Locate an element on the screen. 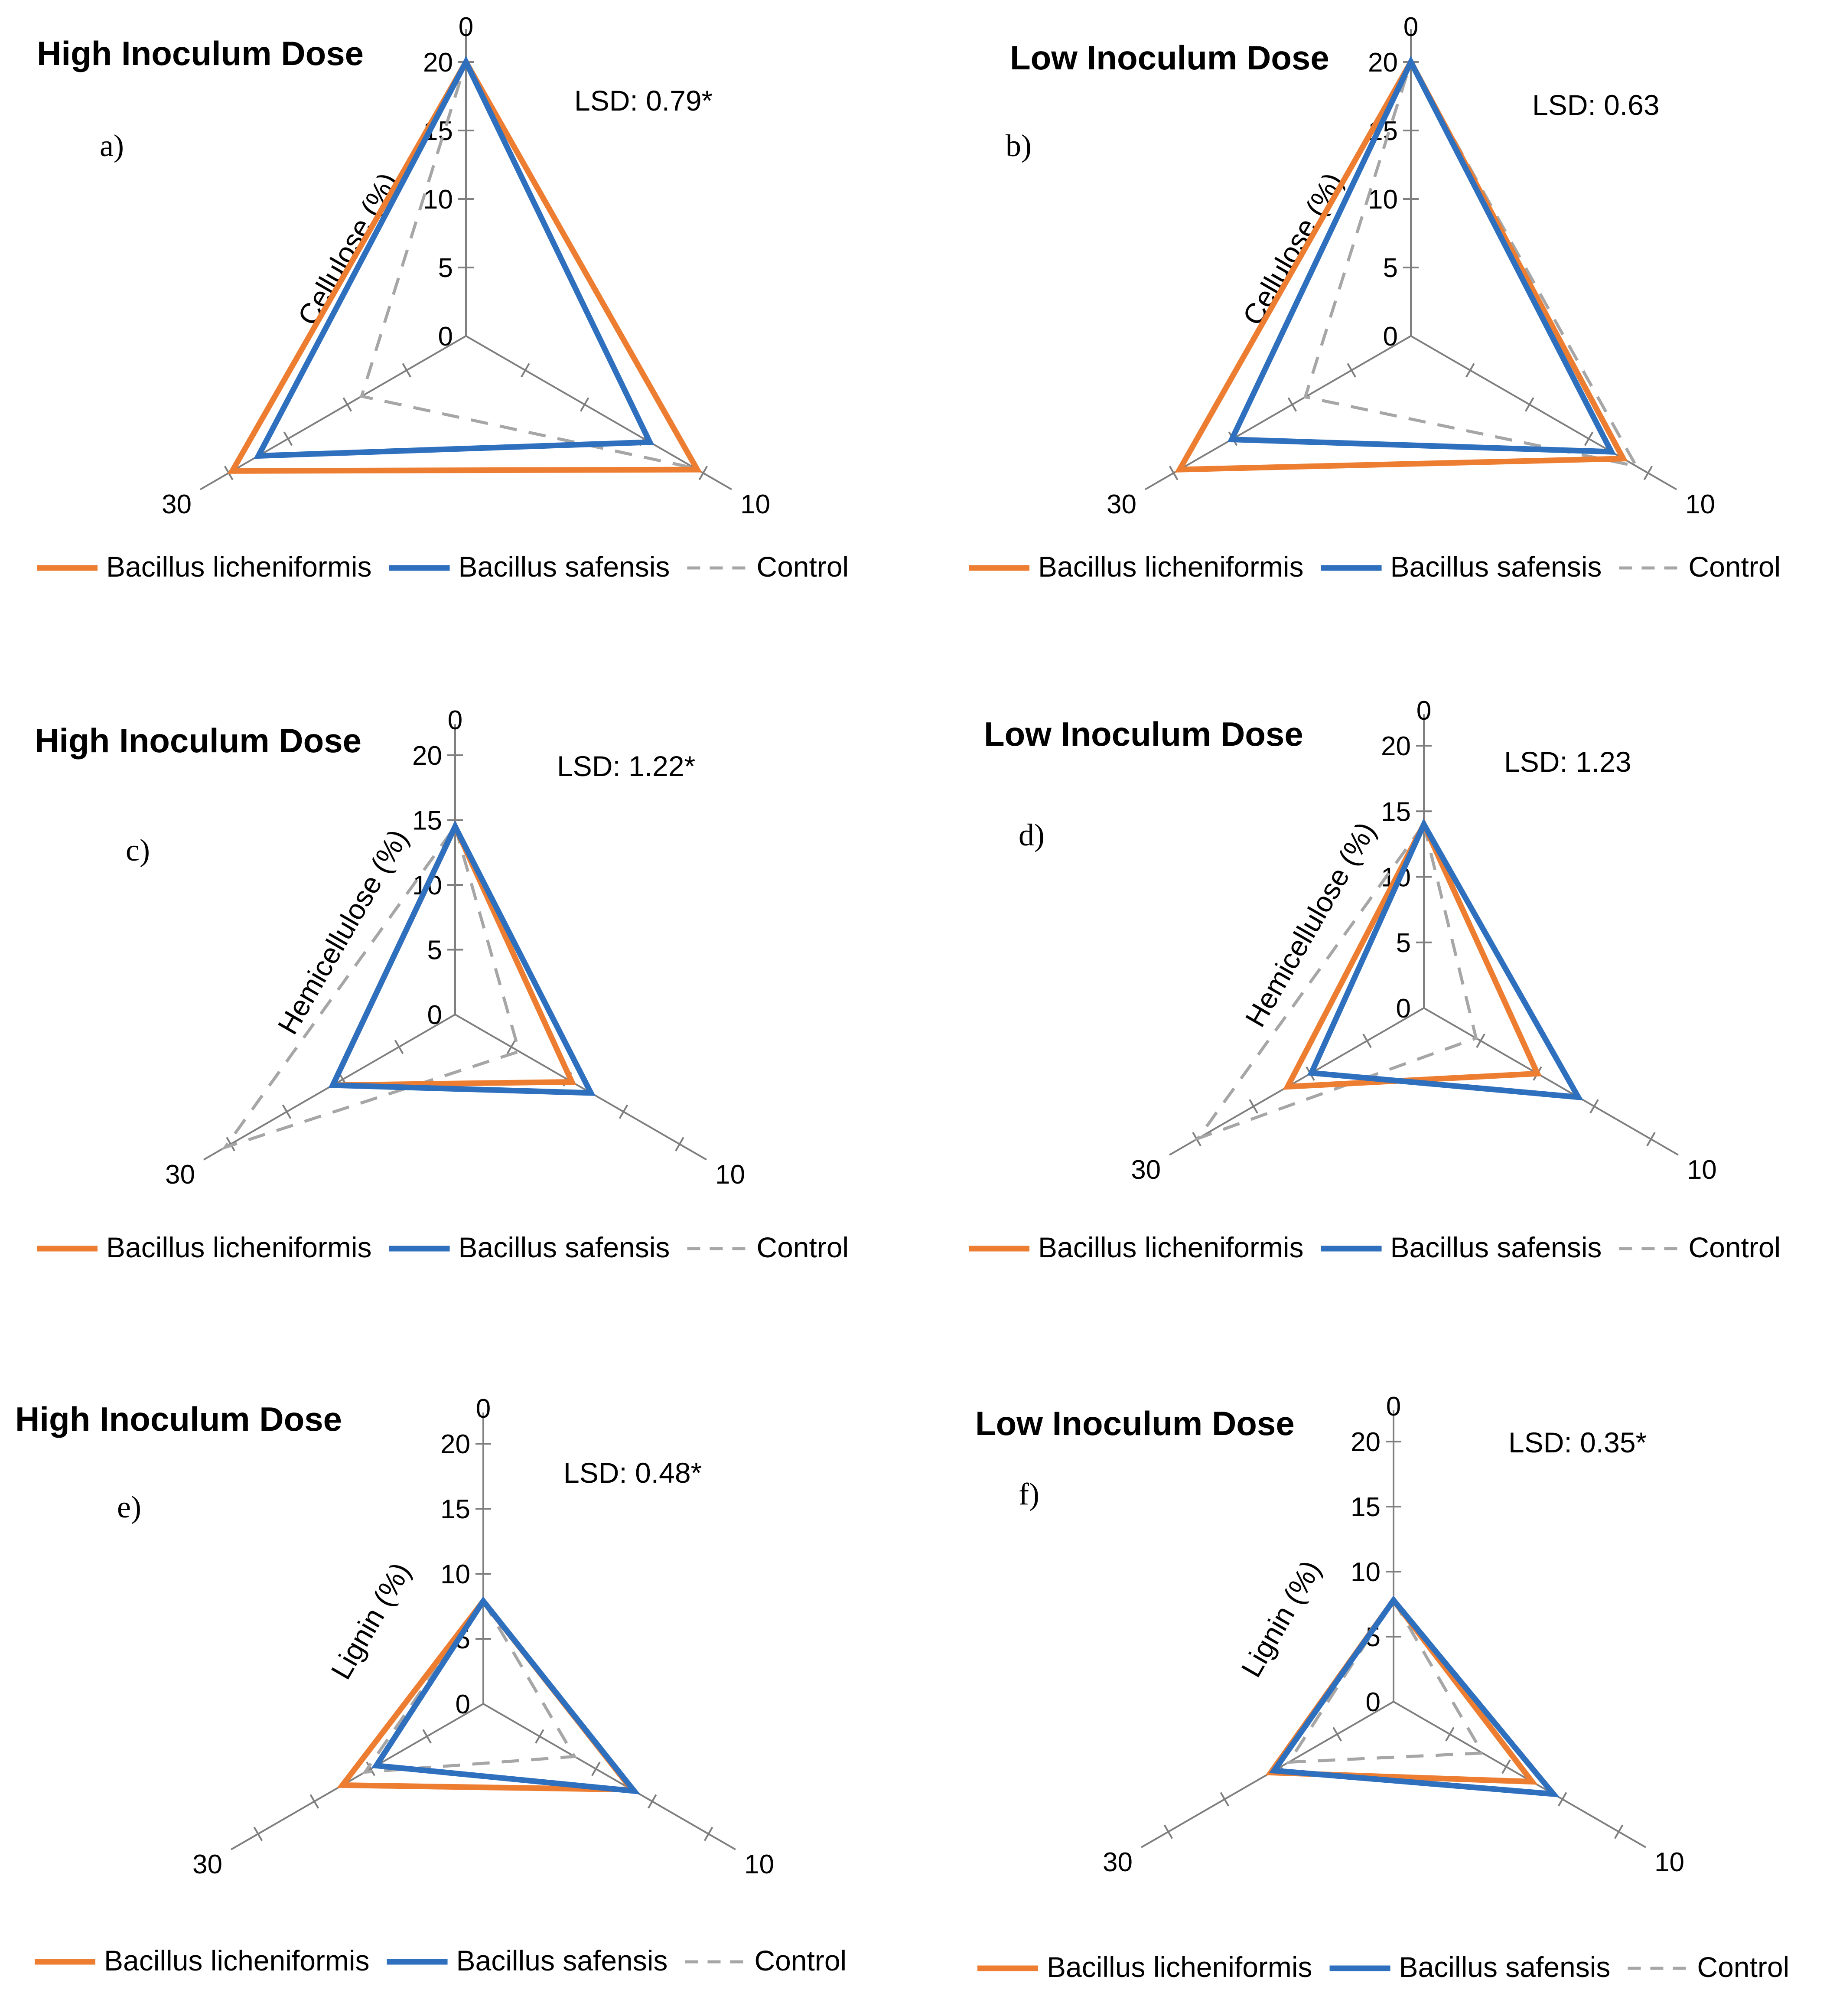 The height and width of the screenshot is (2016, 1830). lsd-annotation: LSD: 0.48* is located at coordinates (632, 1473).